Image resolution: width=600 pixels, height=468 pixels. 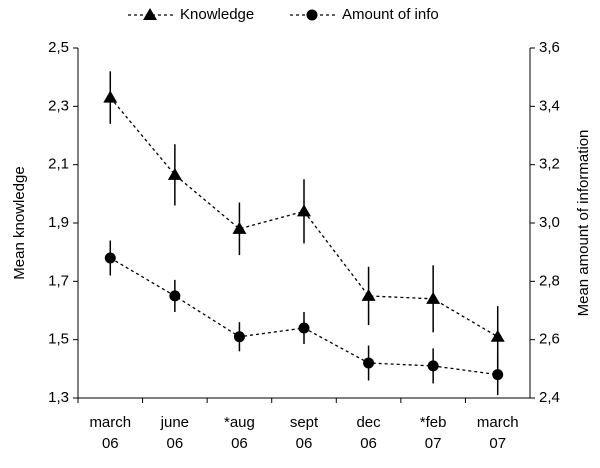 I want to click on x-tick-label: march 07, so click(x=497, y=433).